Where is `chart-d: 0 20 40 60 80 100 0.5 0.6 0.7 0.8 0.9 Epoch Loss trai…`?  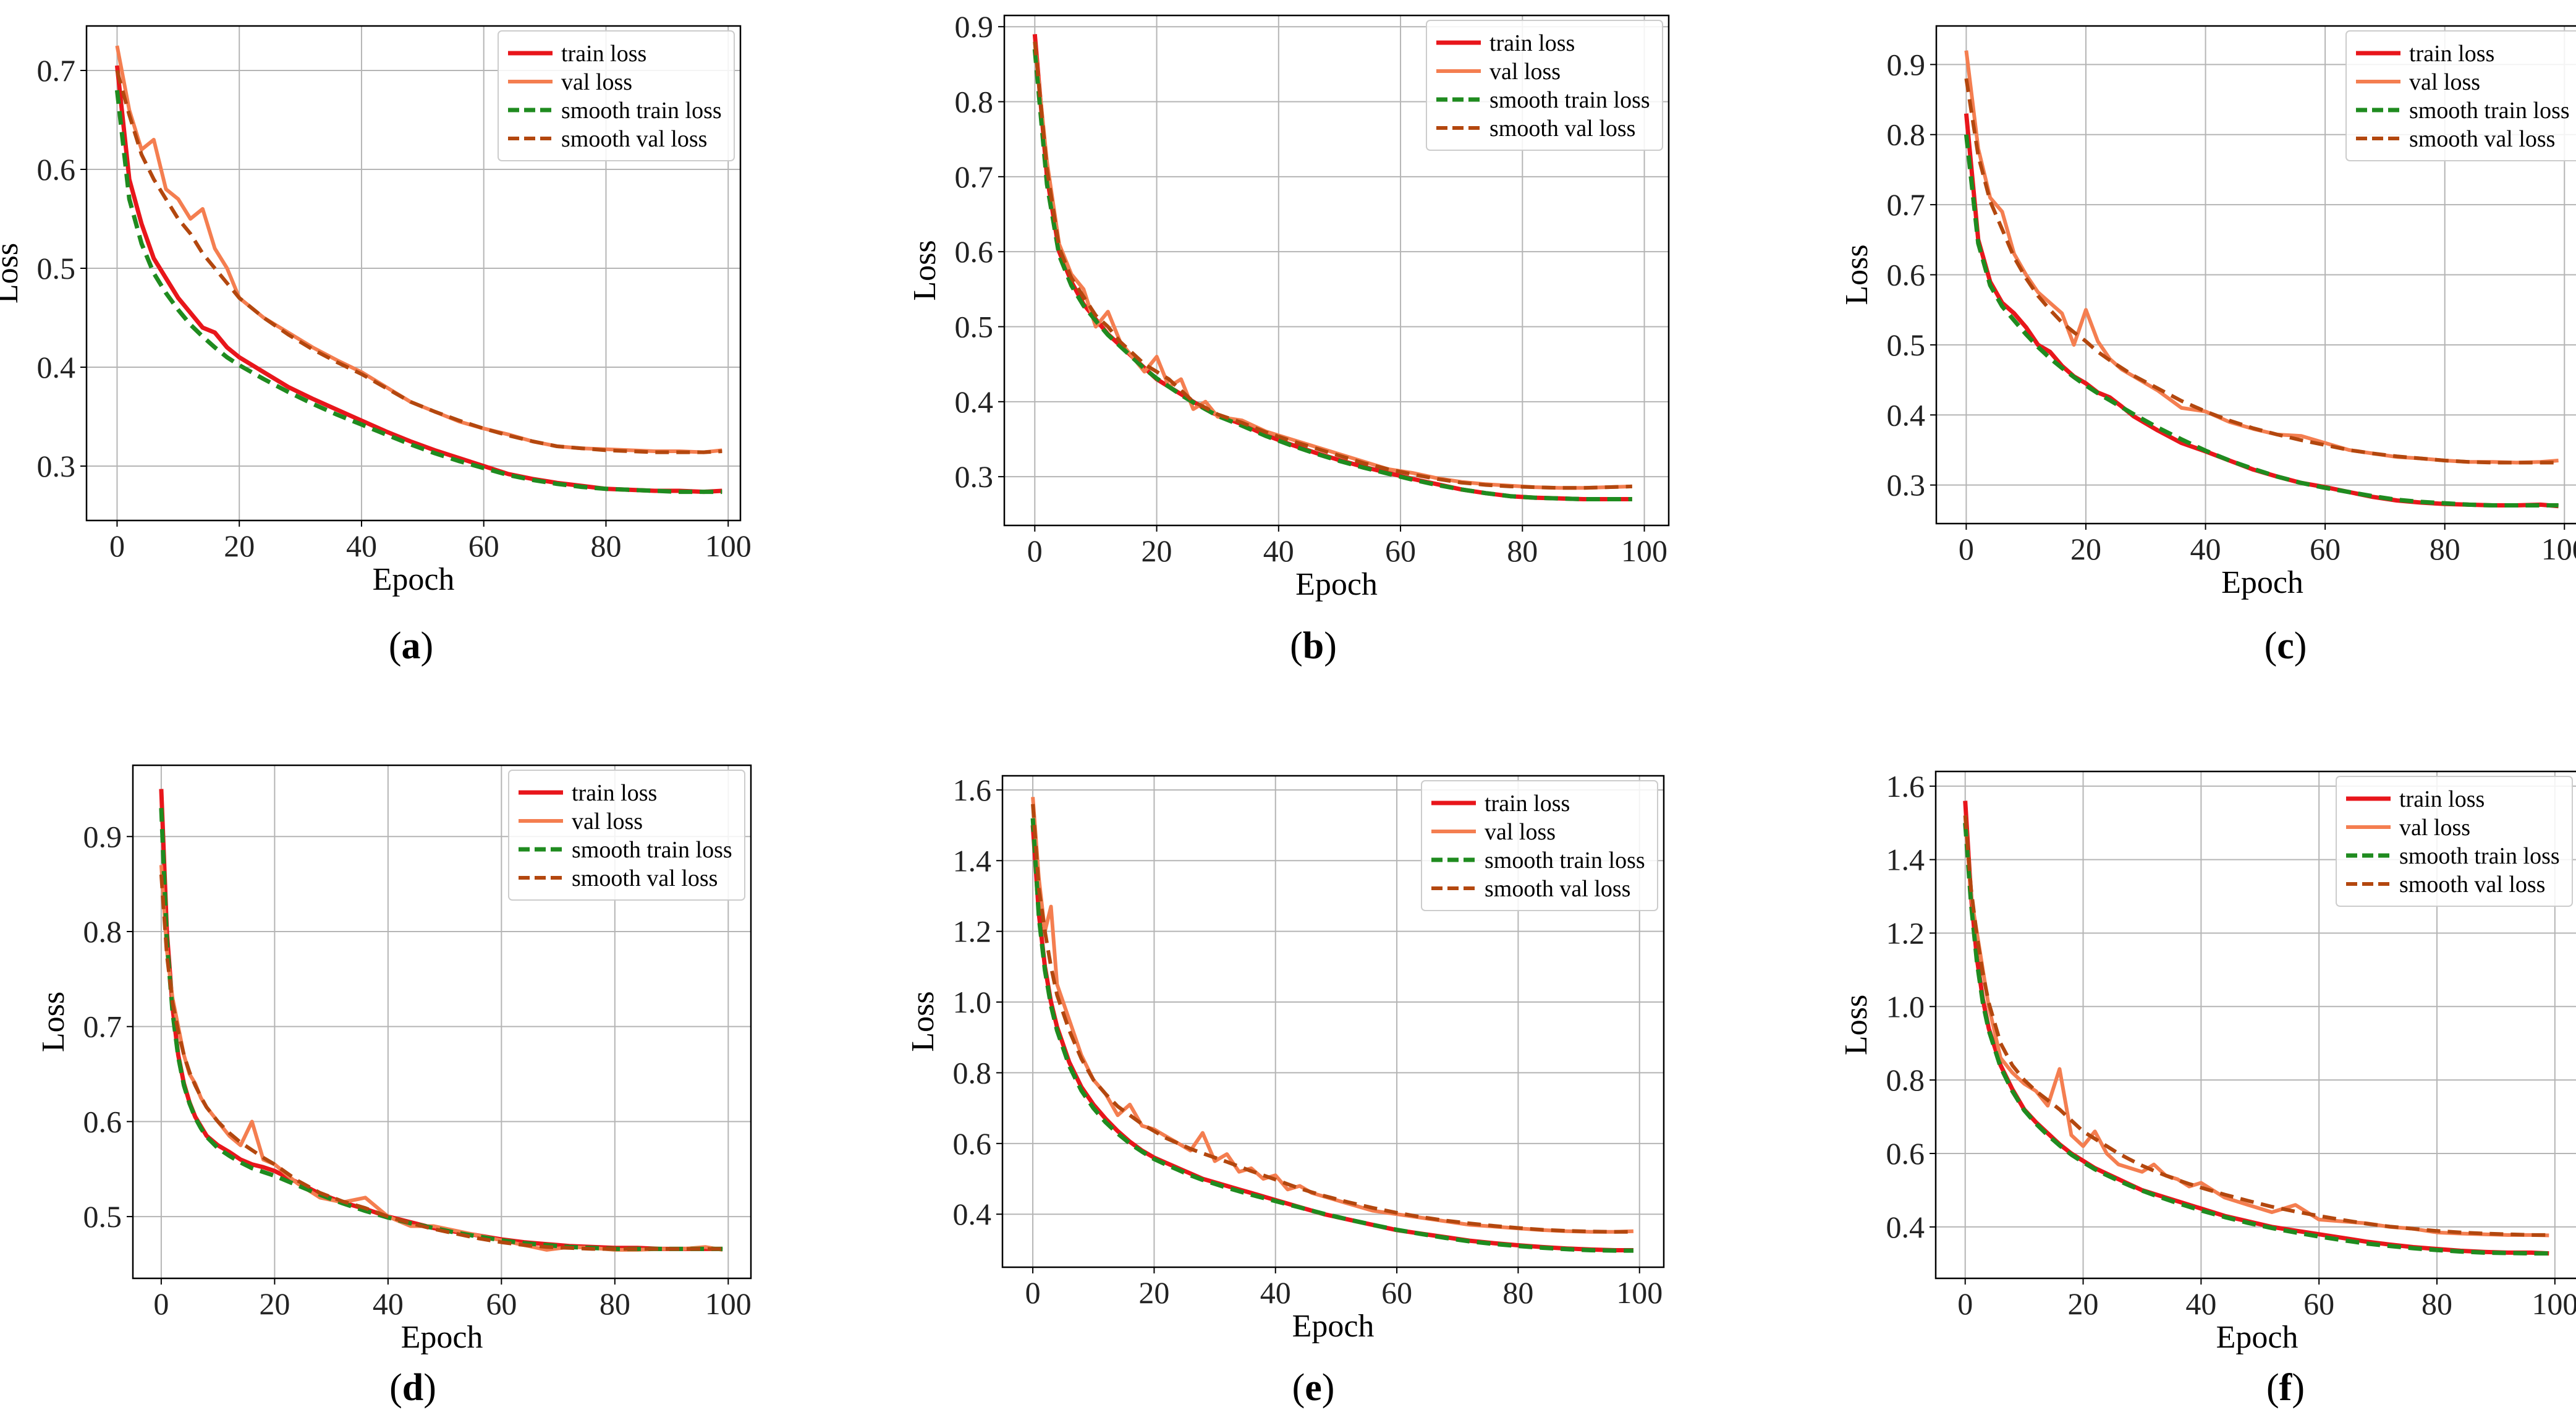
chart-d: 0 20 40 60 80 100 0.5 0.6 0.7 0.8 0.9 Epoch Loss trai… is located at coordinates (394, 1059).